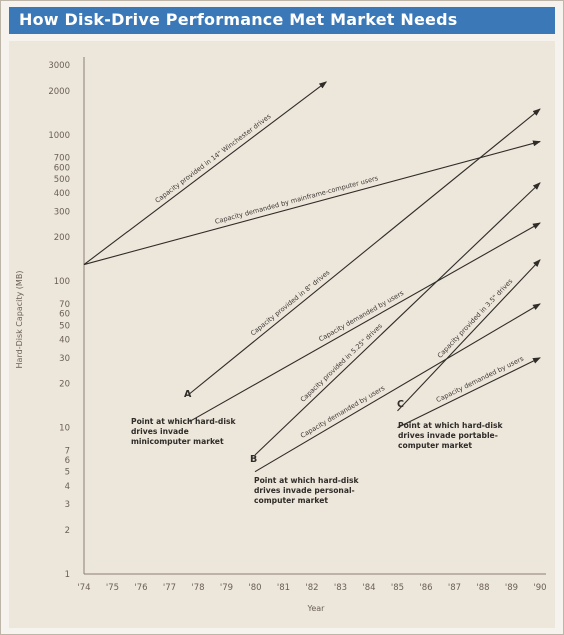 The image size is (564, 635). I want to click on y-tick-label: 7, so click(67, 451).